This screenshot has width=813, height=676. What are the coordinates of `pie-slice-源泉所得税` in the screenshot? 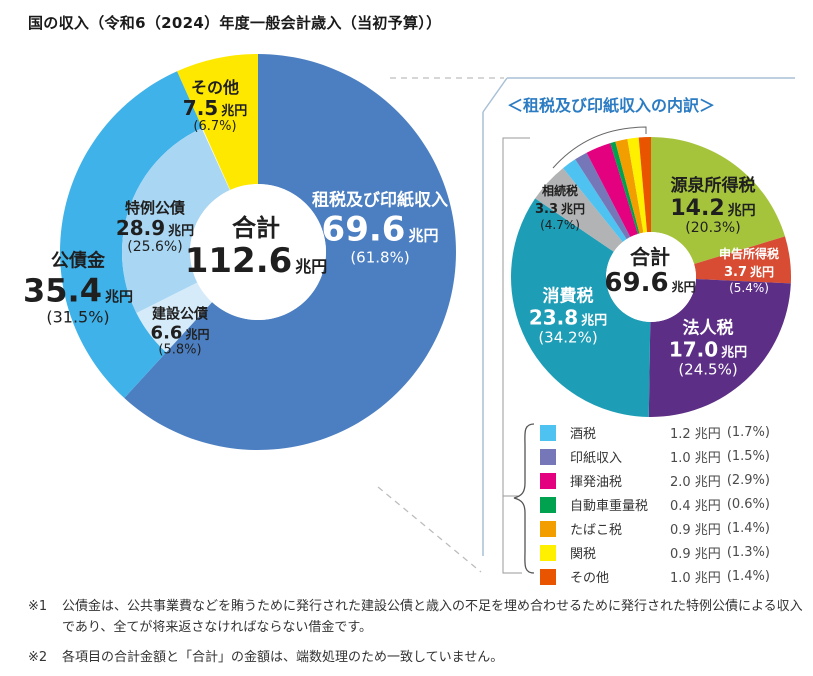 It's located at (718, 200).